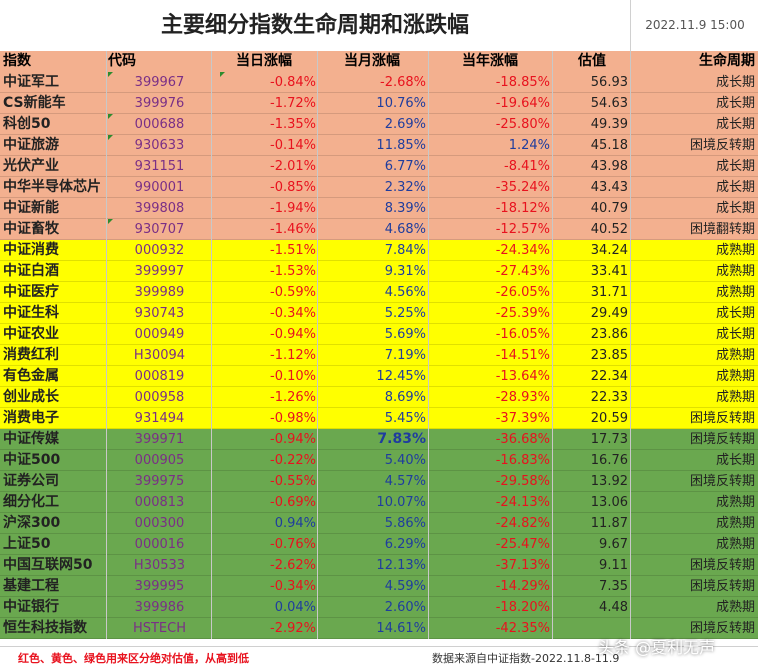  What do you see at coordinates (522, 439) in the screenshot?
I see `year-change: -36.68%` at bounding box center [522, 439].